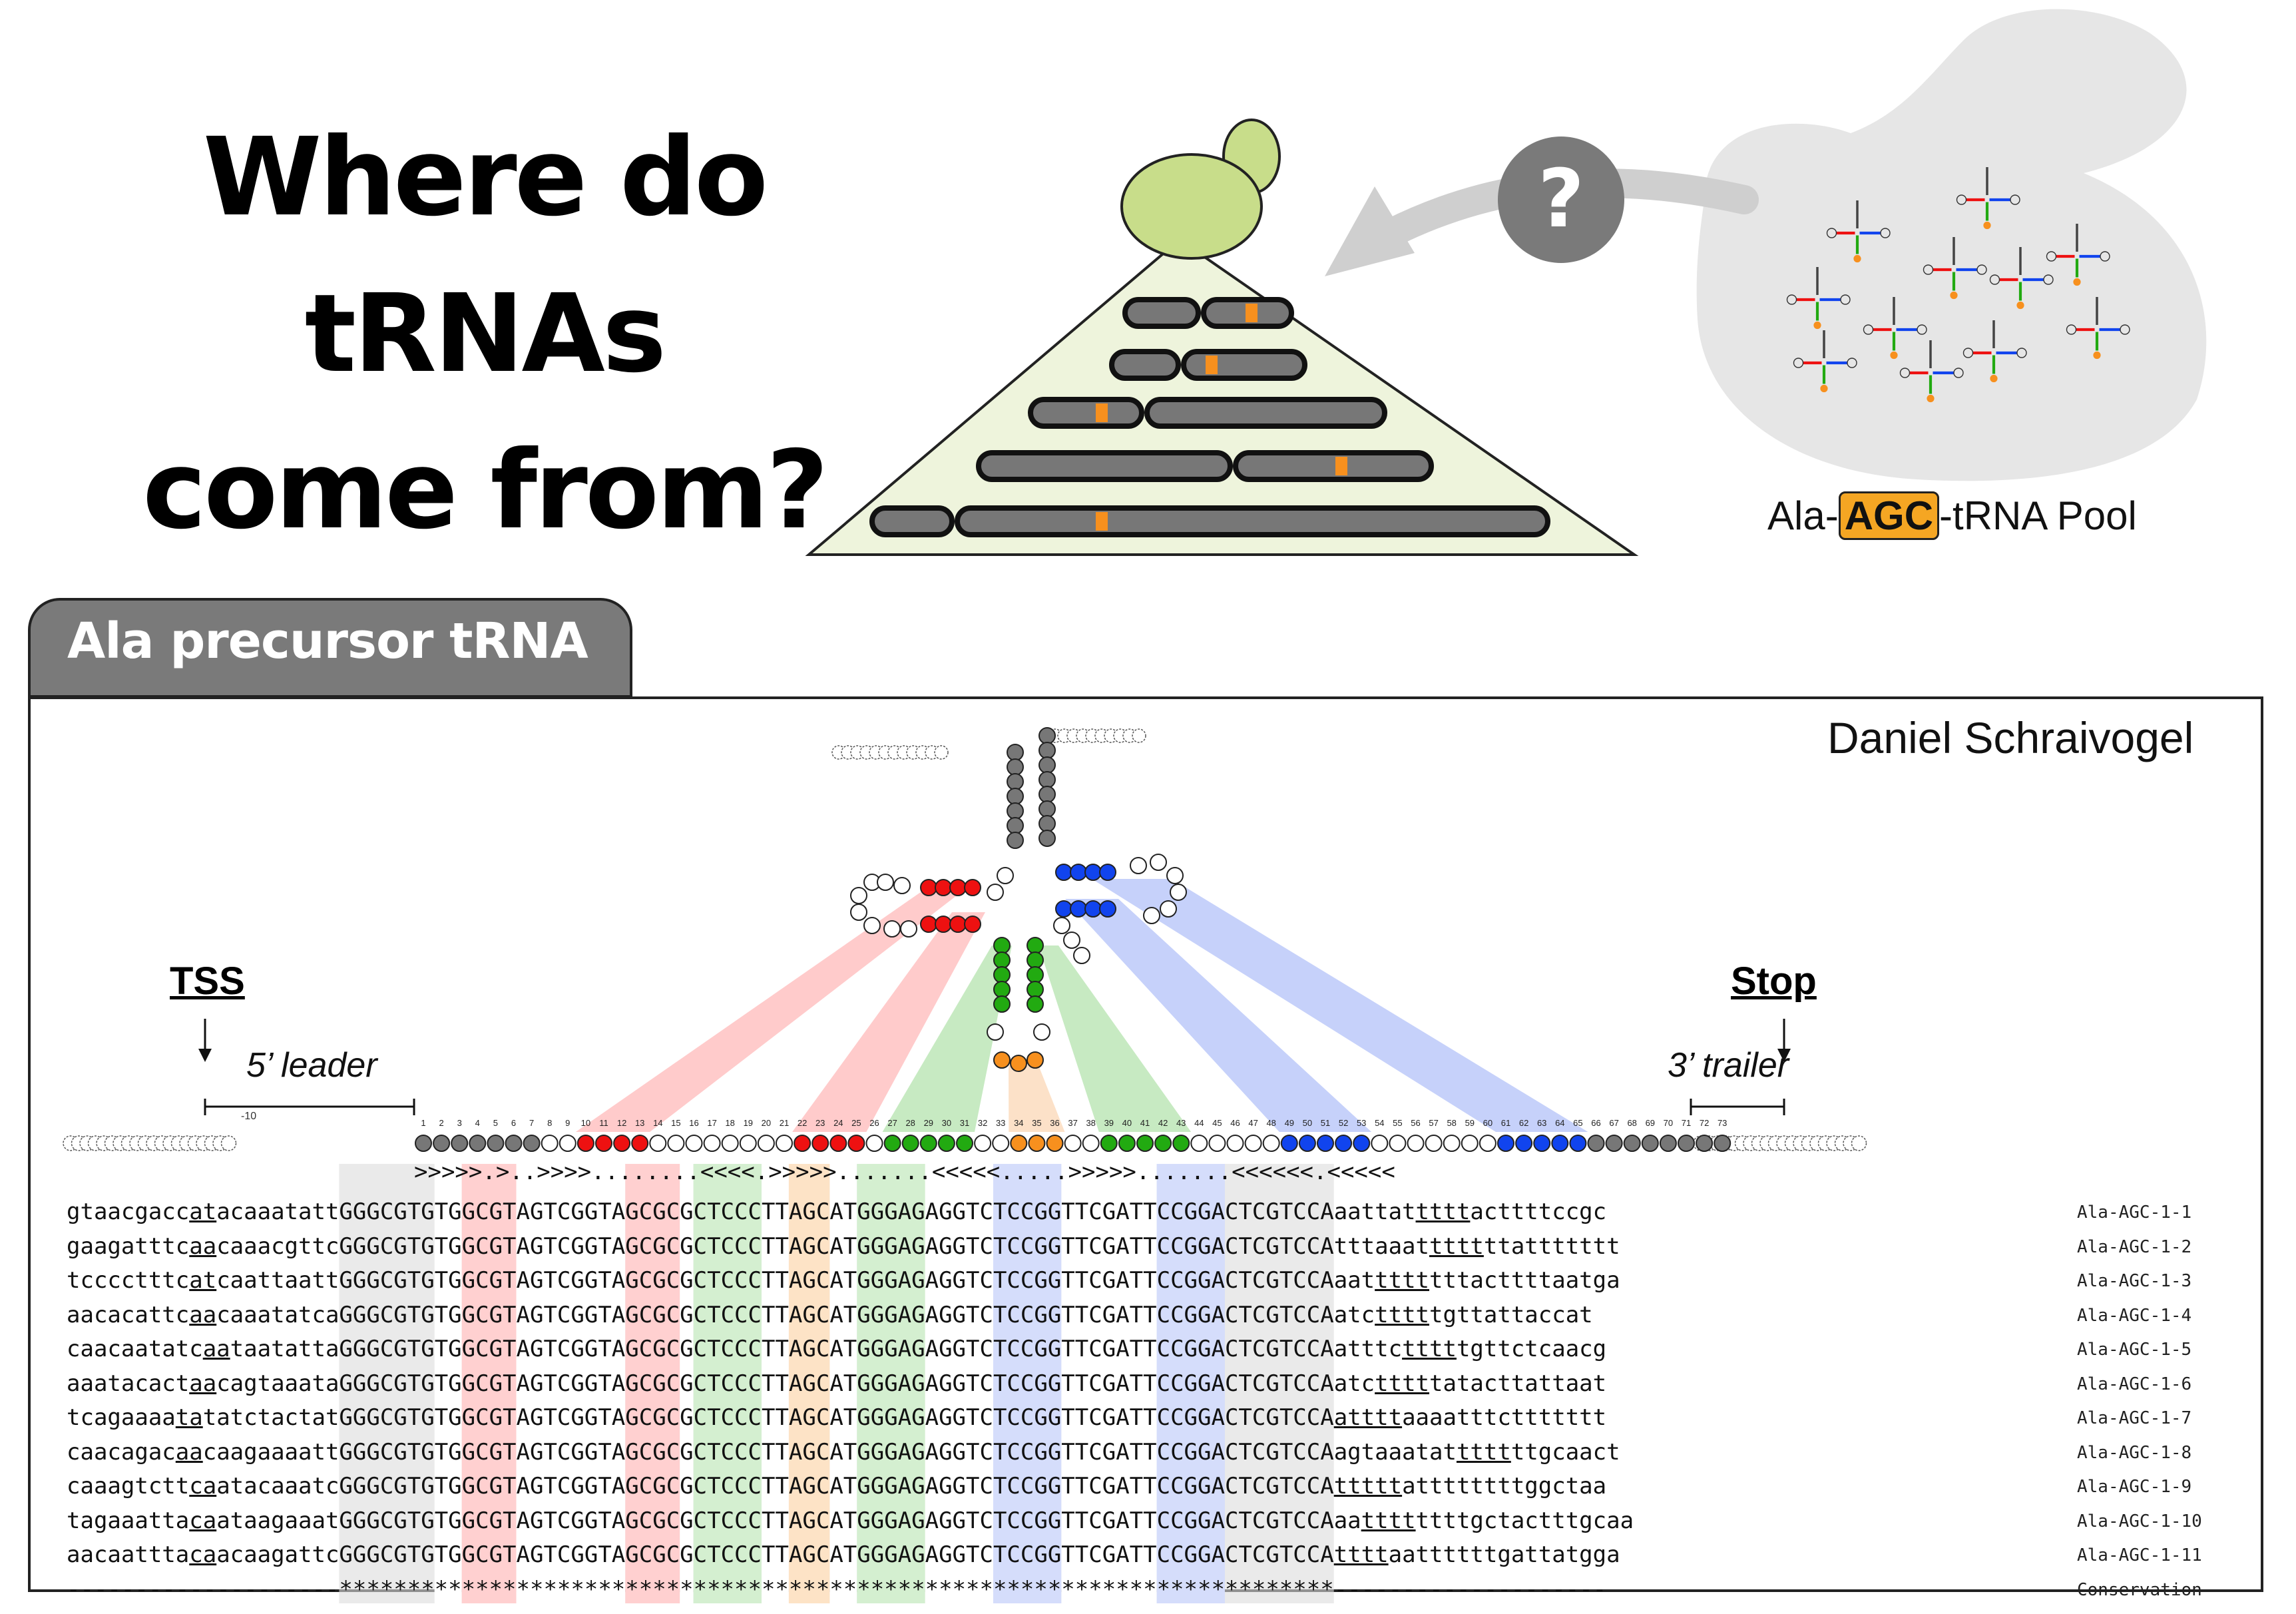  Describe the element at coordinates (1774, 981) in the screenshot. I see `stop-label: Stop` at that location.